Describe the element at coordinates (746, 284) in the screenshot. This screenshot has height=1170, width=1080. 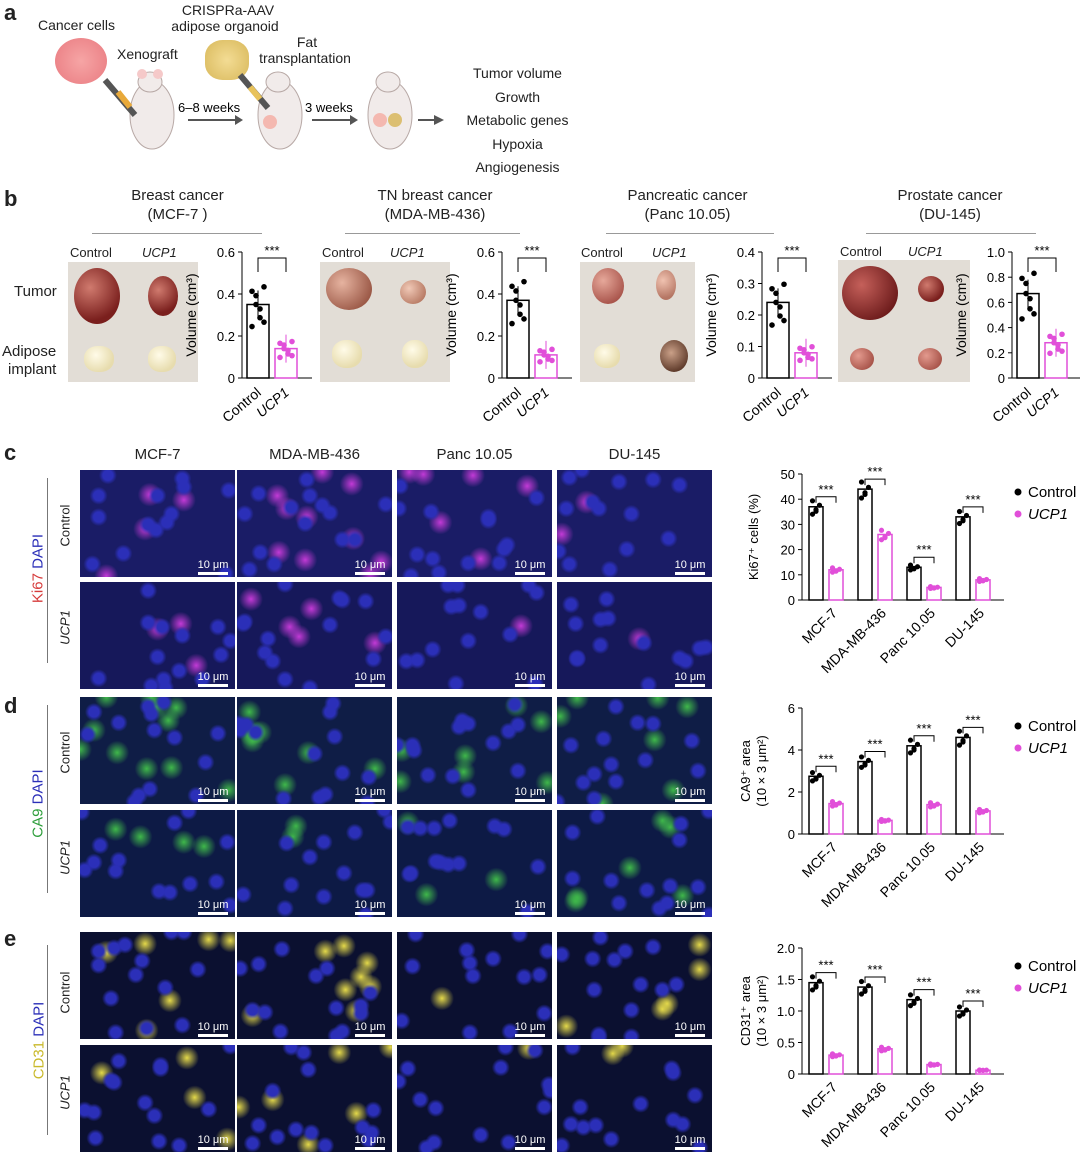
I see `y-tick-label: 0.3` at that location.